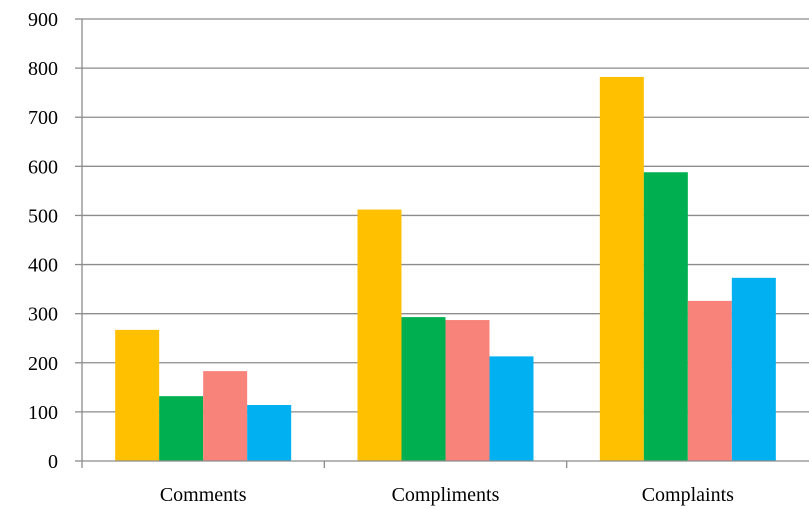 Image resolution: width=809 pixels, height=509 pixels. Describe the element at coordinates (43, 69) in the screenshot. I see `y-tick-label: 800` at that location.